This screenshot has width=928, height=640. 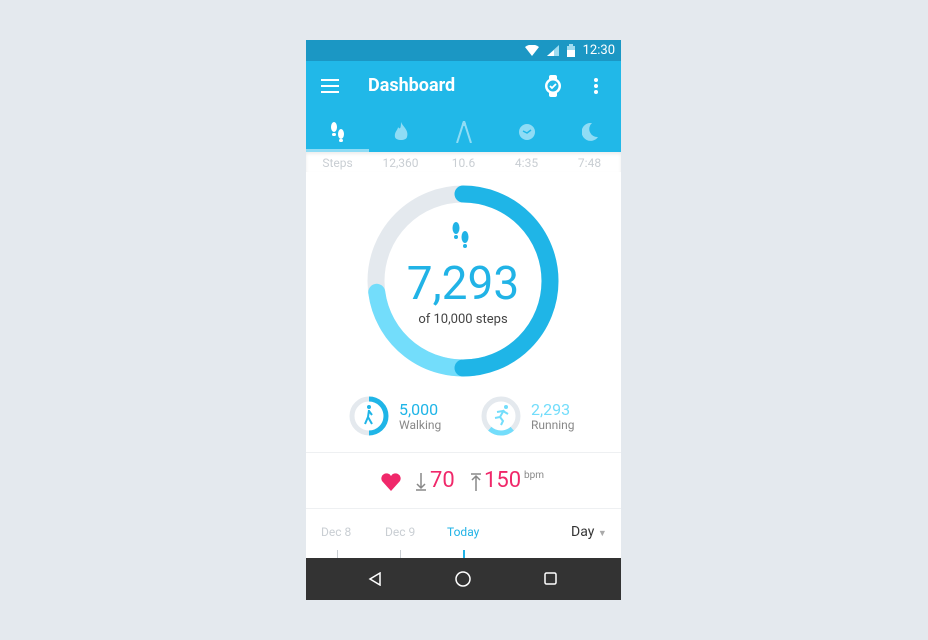 I want to click on menu-icon, so click(x=330, y=86).